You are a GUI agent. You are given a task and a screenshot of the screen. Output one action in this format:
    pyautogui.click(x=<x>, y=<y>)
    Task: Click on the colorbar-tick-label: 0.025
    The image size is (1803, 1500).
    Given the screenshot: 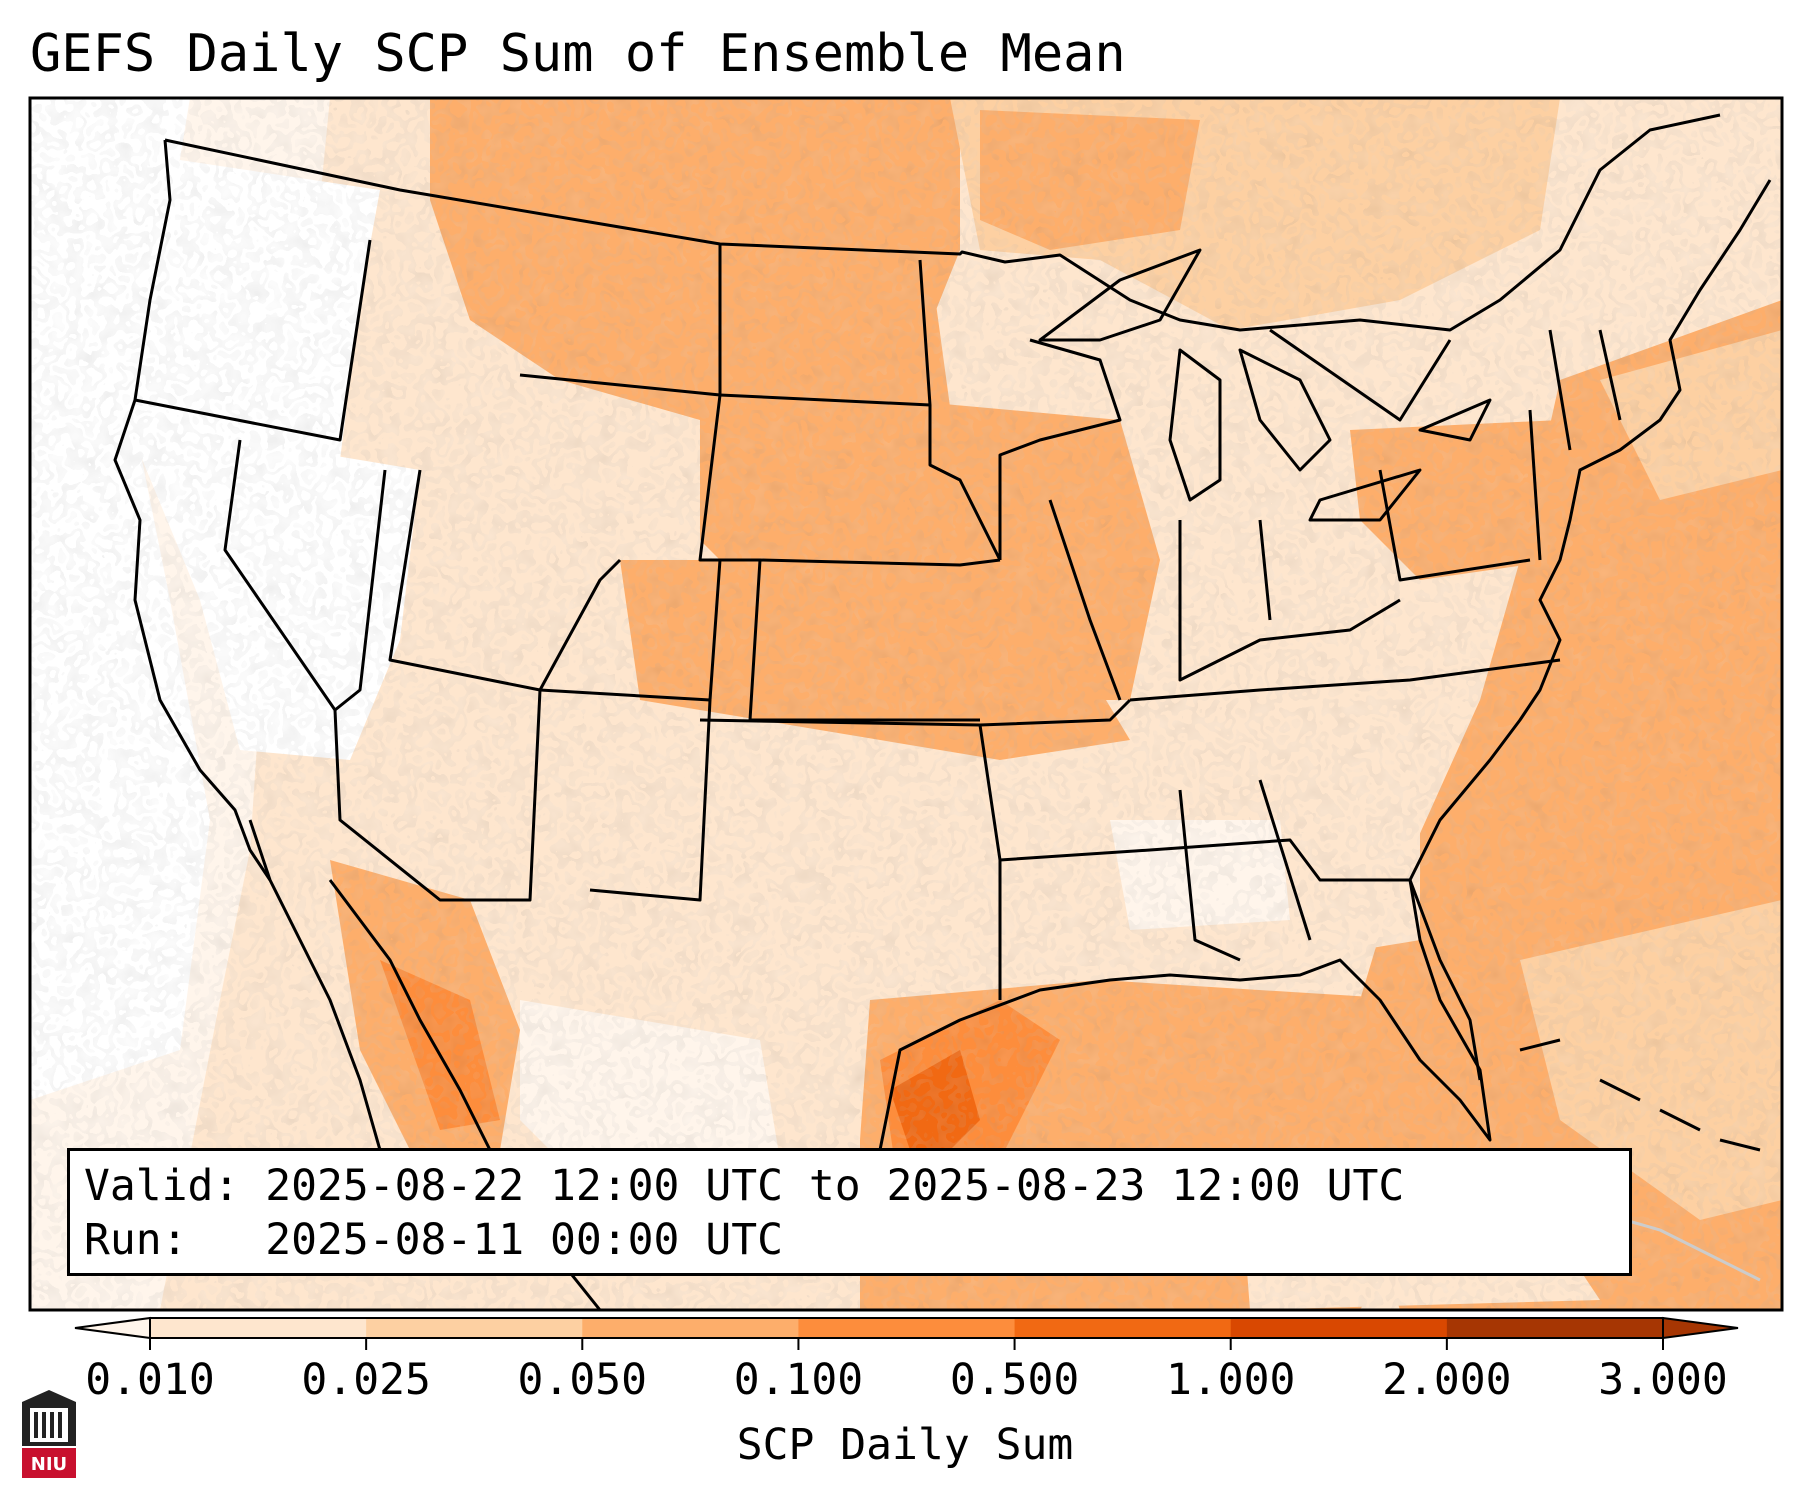 What is the action you would take?
    pyautogui.click(x=366, y=1380)
    